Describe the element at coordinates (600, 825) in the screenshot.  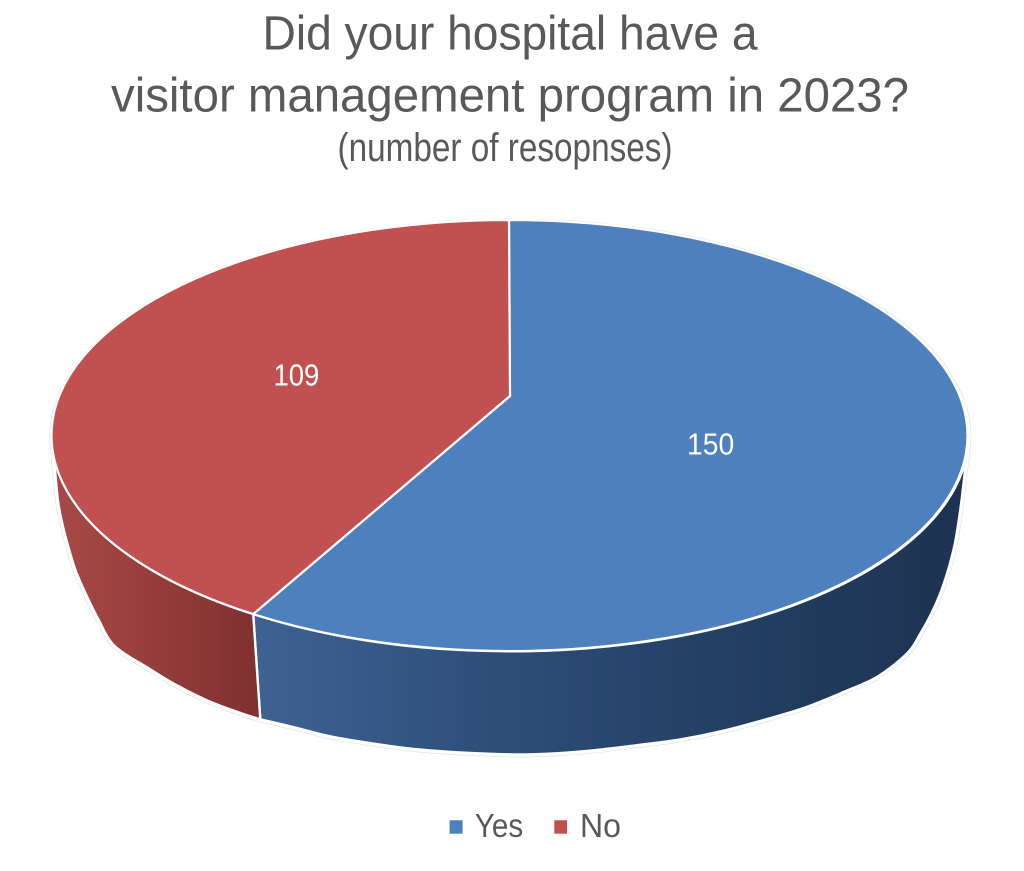
I see `svg-text: No` at that location.